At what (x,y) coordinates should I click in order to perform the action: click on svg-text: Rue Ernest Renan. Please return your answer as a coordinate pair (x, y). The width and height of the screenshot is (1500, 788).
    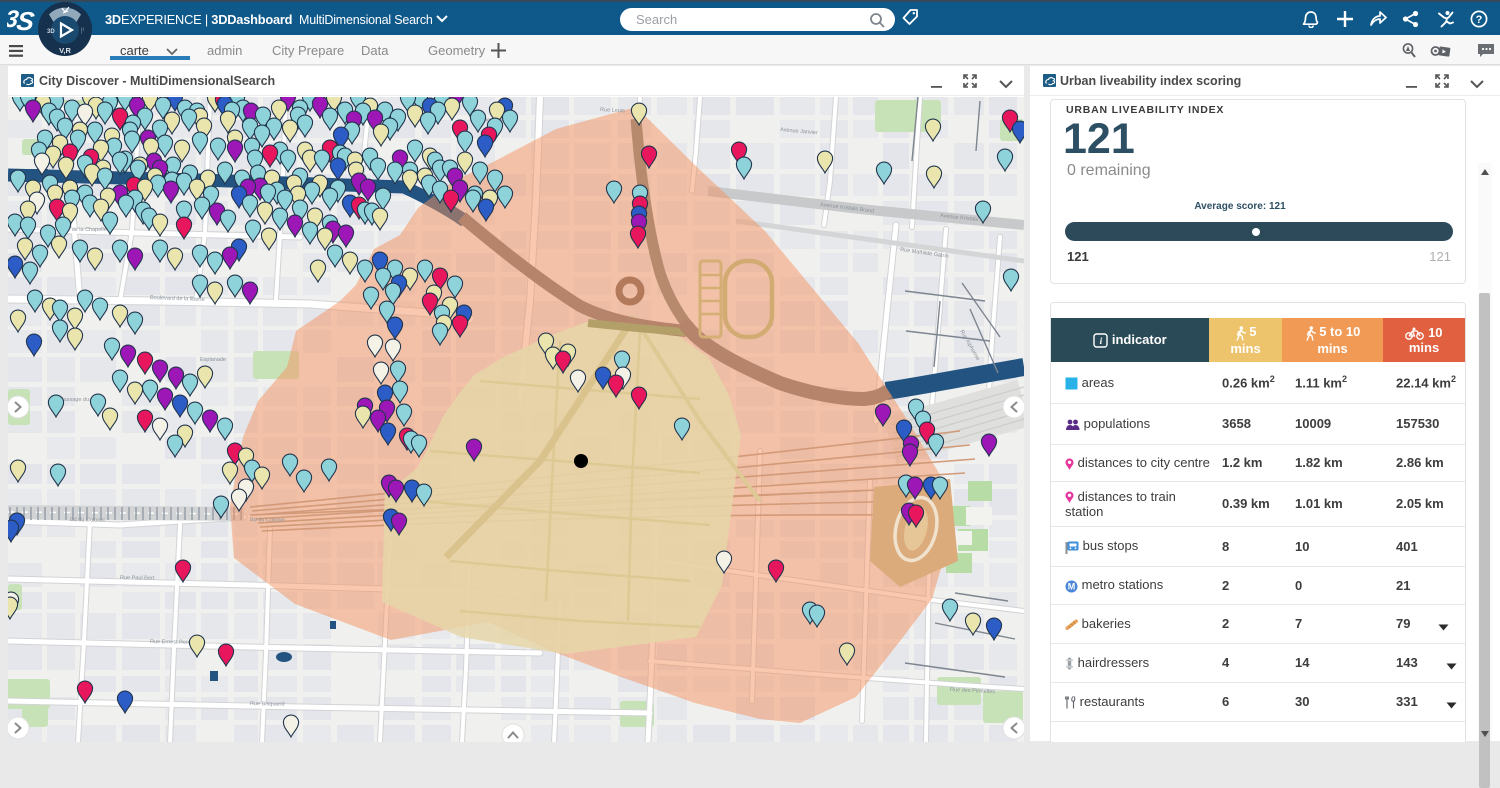
    Looking at the image, I should click on (172, 642).